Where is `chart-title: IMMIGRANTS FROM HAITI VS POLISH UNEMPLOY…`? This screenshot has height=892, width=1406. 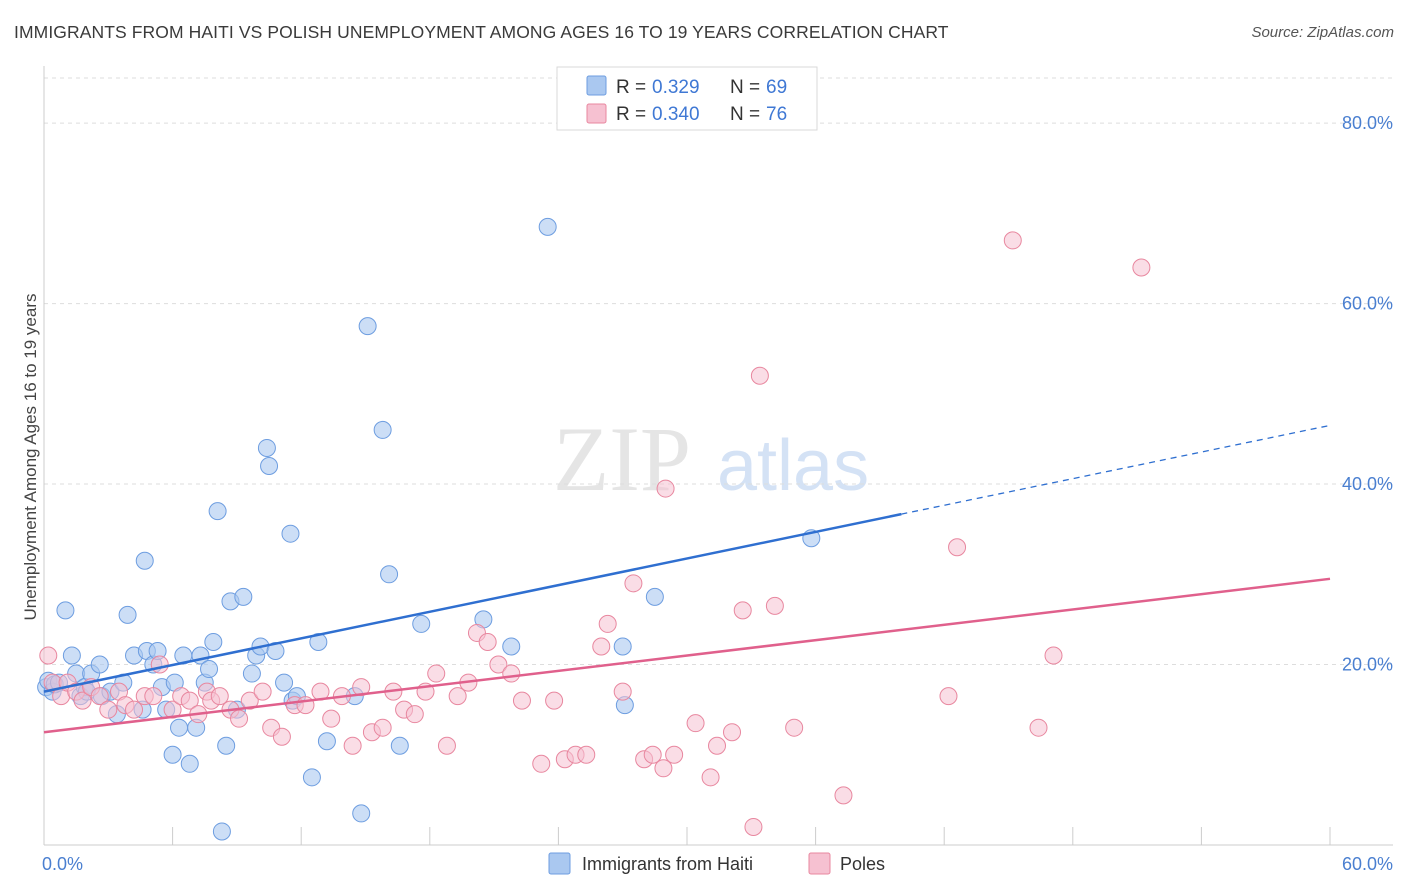 chart-title: IMMIGRANTS FROM HAITI VS POLISH UNEMPLOY… is located at coordinates (481, 32).